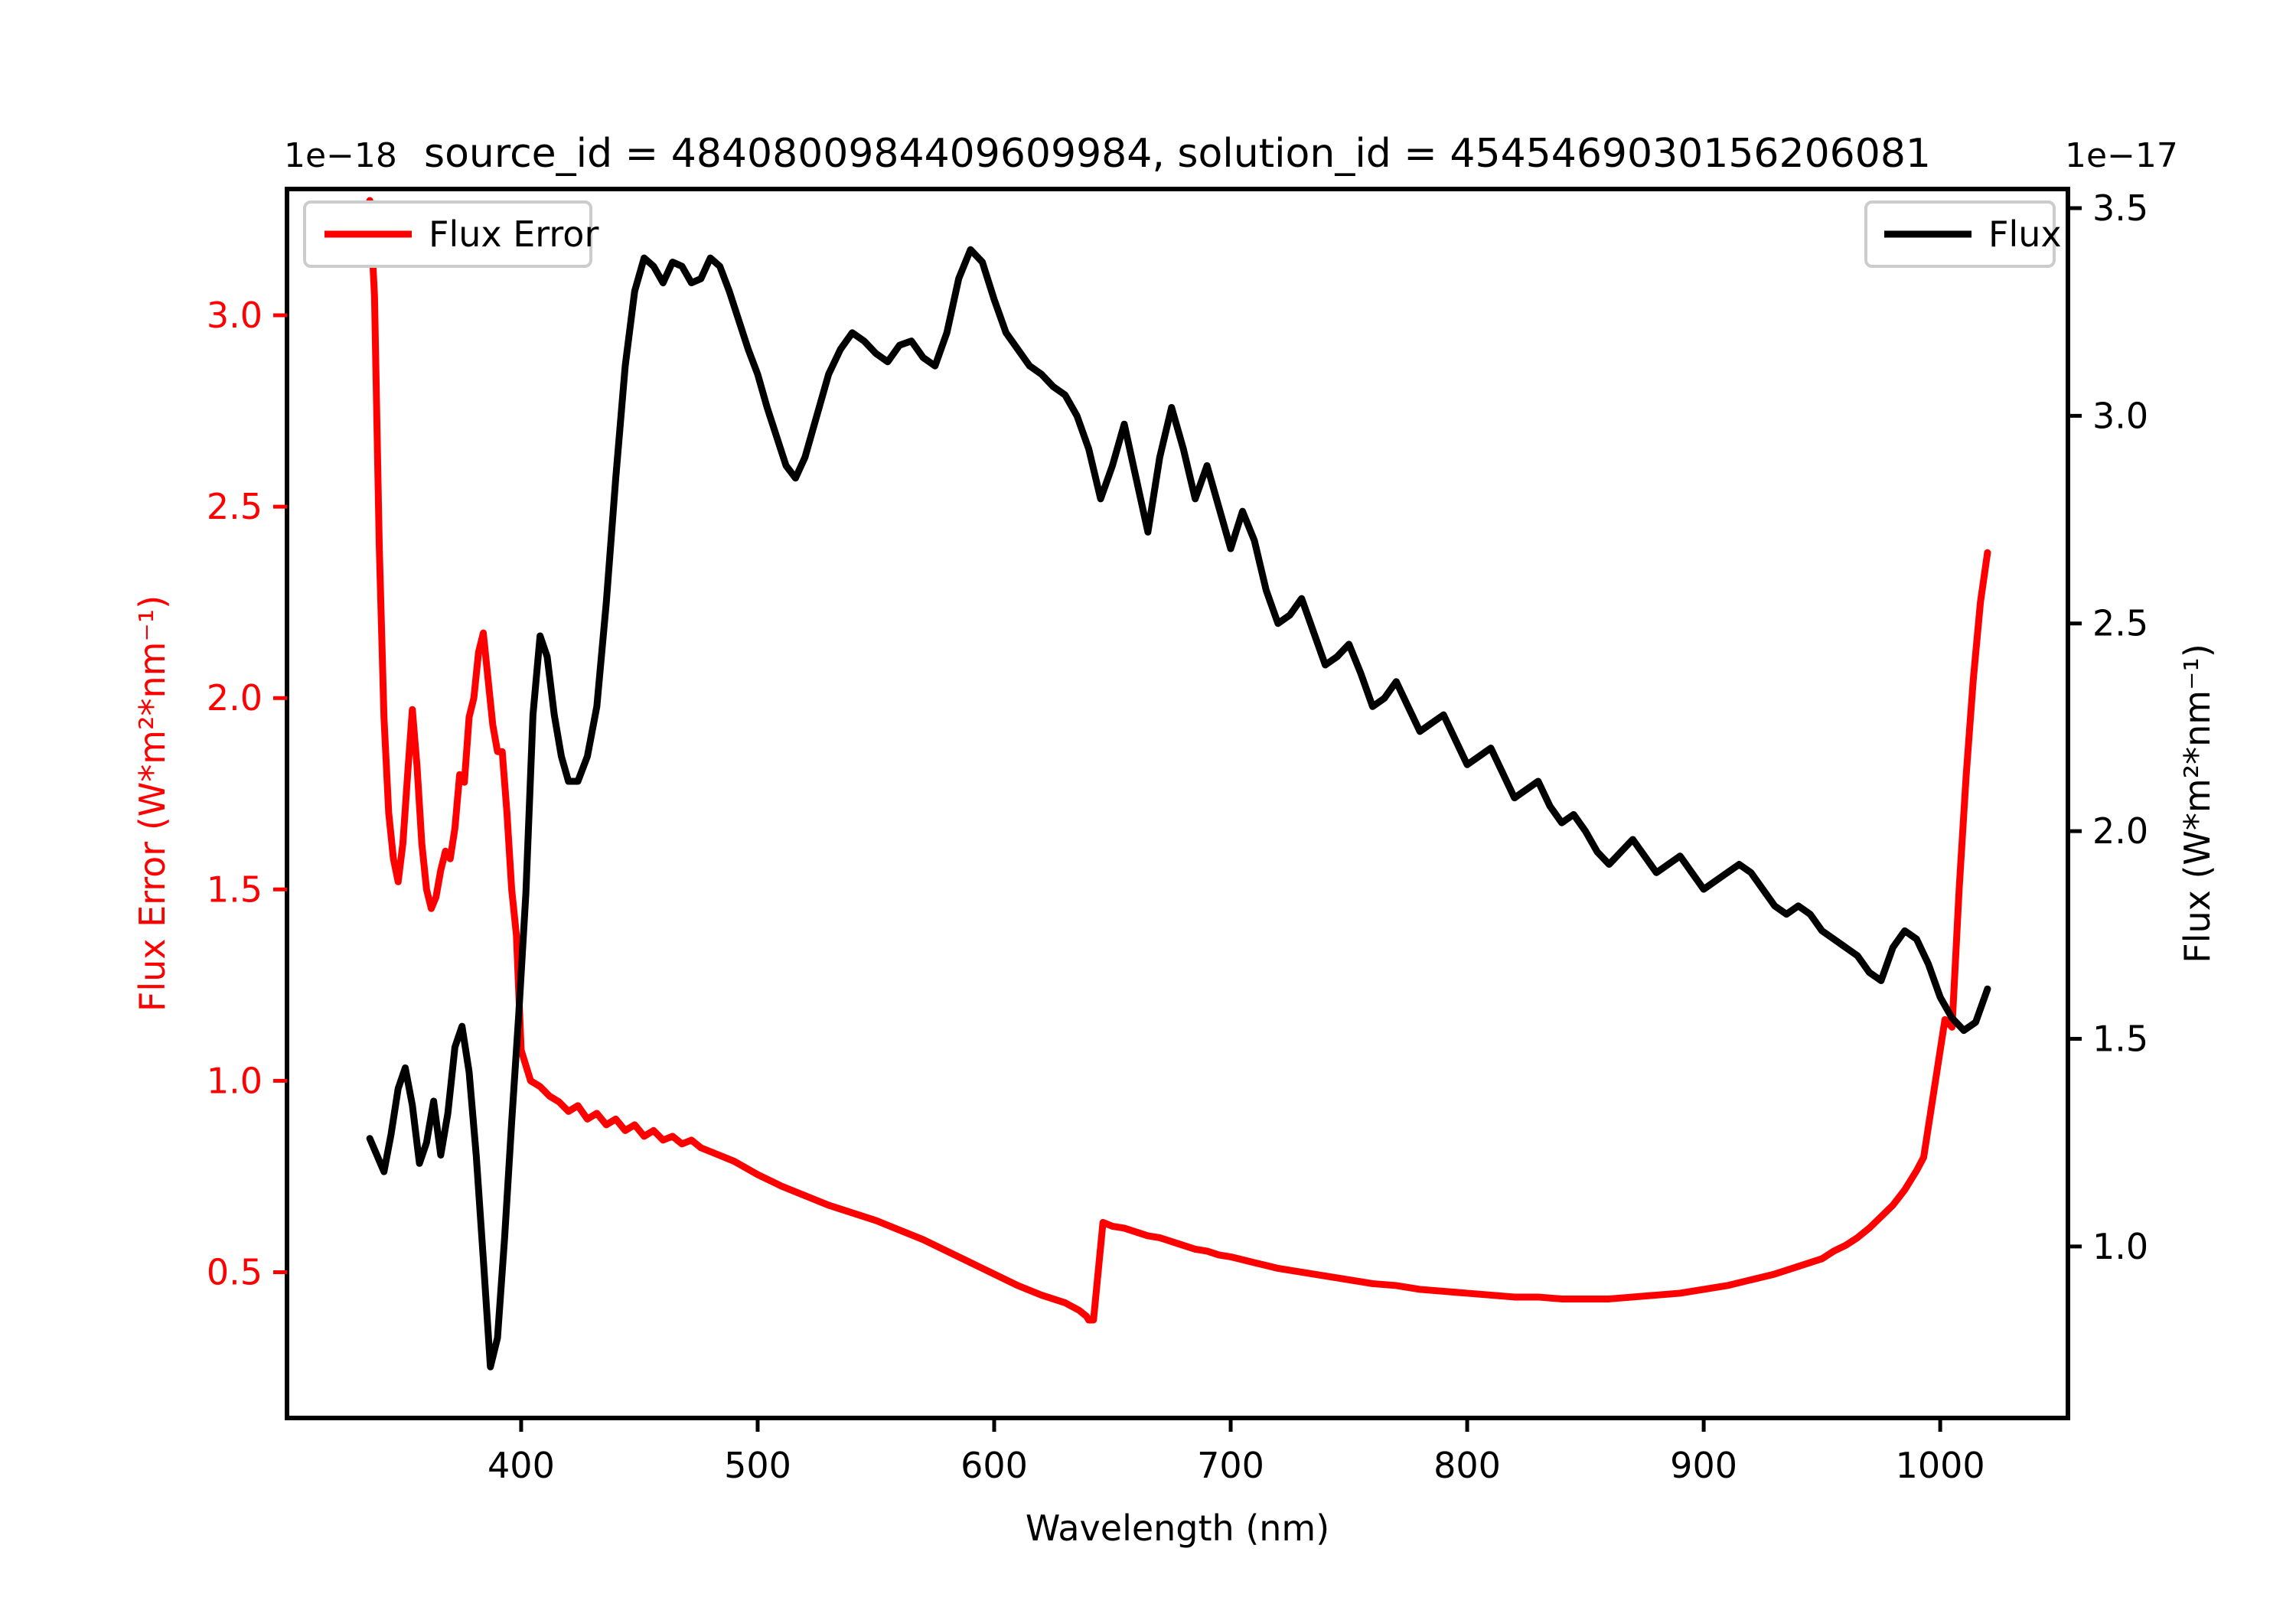 Image resolution: width=2296 pixels, height=1607 pixels. Describe the element at coordinates (1963, 234) in the screenshot. I see `flux-legend: Flux` at that location.